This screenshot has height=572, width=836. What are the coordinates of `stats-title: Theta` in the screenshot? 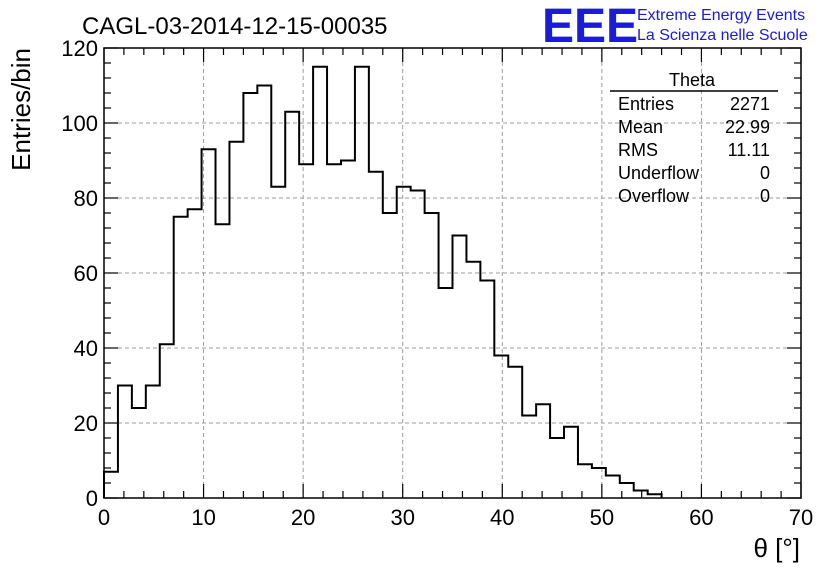 It's located at (692, 80).